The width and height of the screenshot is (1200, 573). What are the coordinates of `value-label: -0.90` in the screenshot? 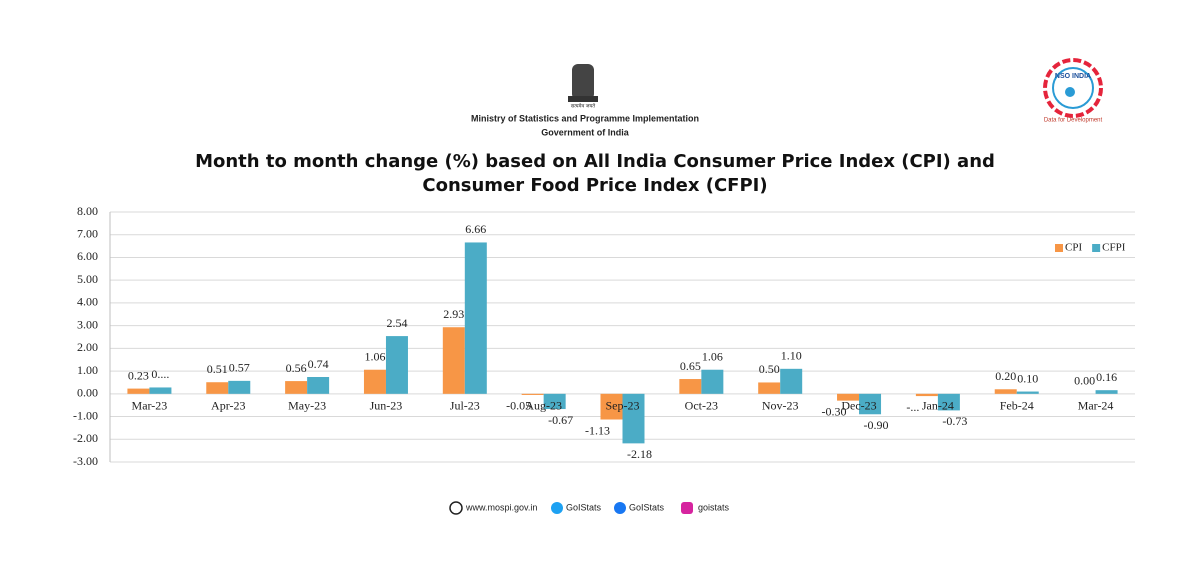 It's located at (876, 425).